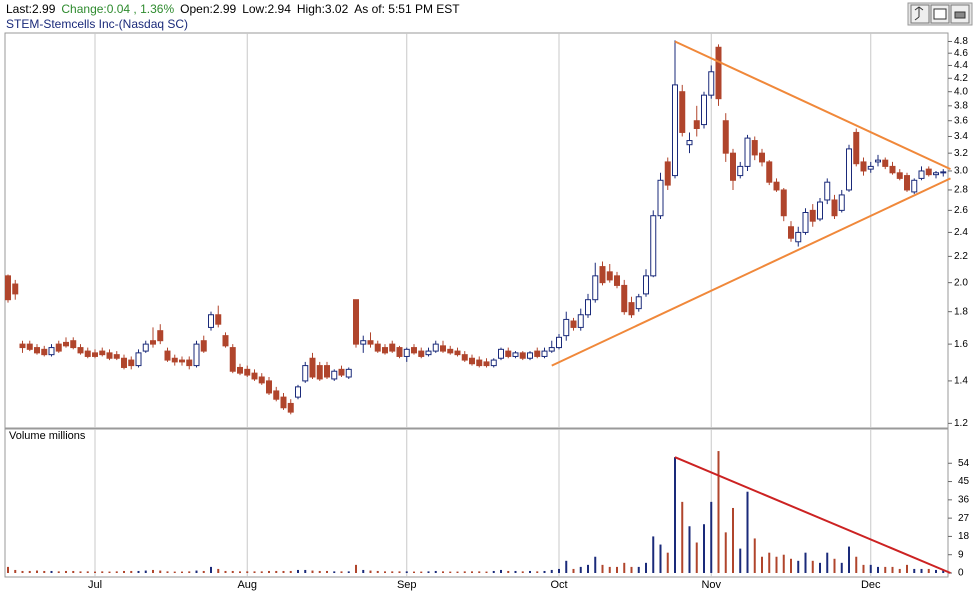  What do you see at coordinates (323, 9) in the screenshot?
I see `quote-field: High:3.02` at bounding box center [323, 9].